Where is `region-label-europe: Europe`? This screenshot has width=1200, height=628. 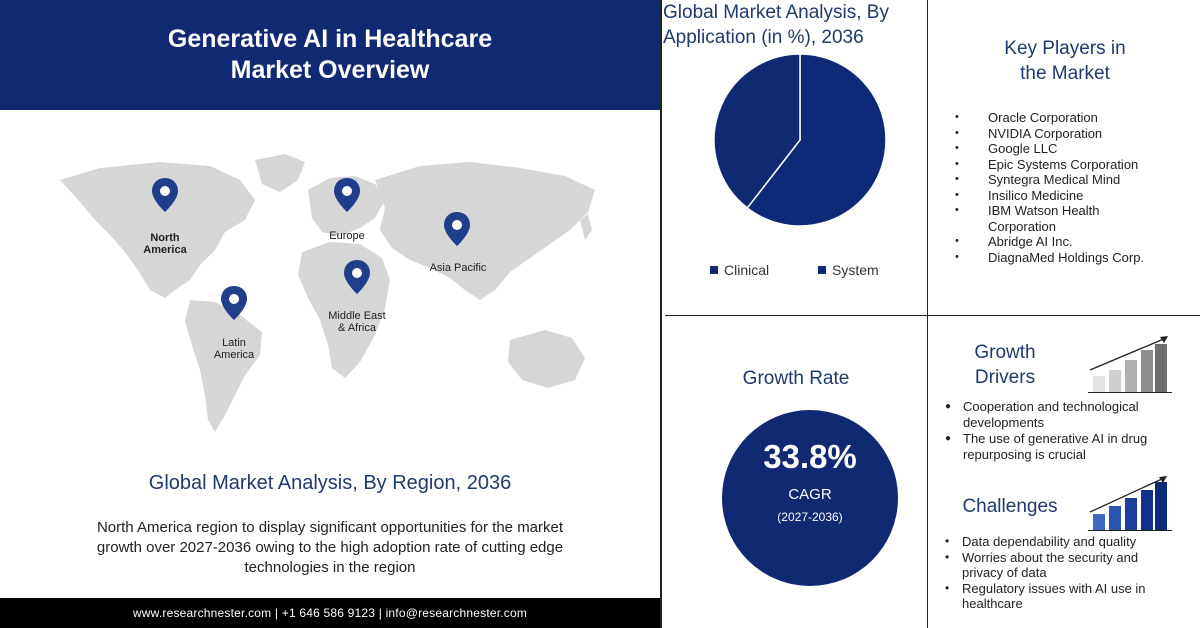
region-label-europe: Europe is located at coordinates (347, 236).